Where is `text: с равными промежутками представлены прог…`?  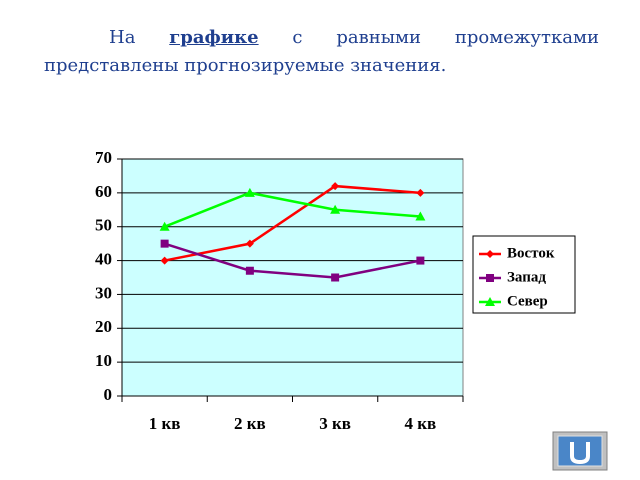 text: с равными промежутками представлены прог… is located at coordinates (321, 51).